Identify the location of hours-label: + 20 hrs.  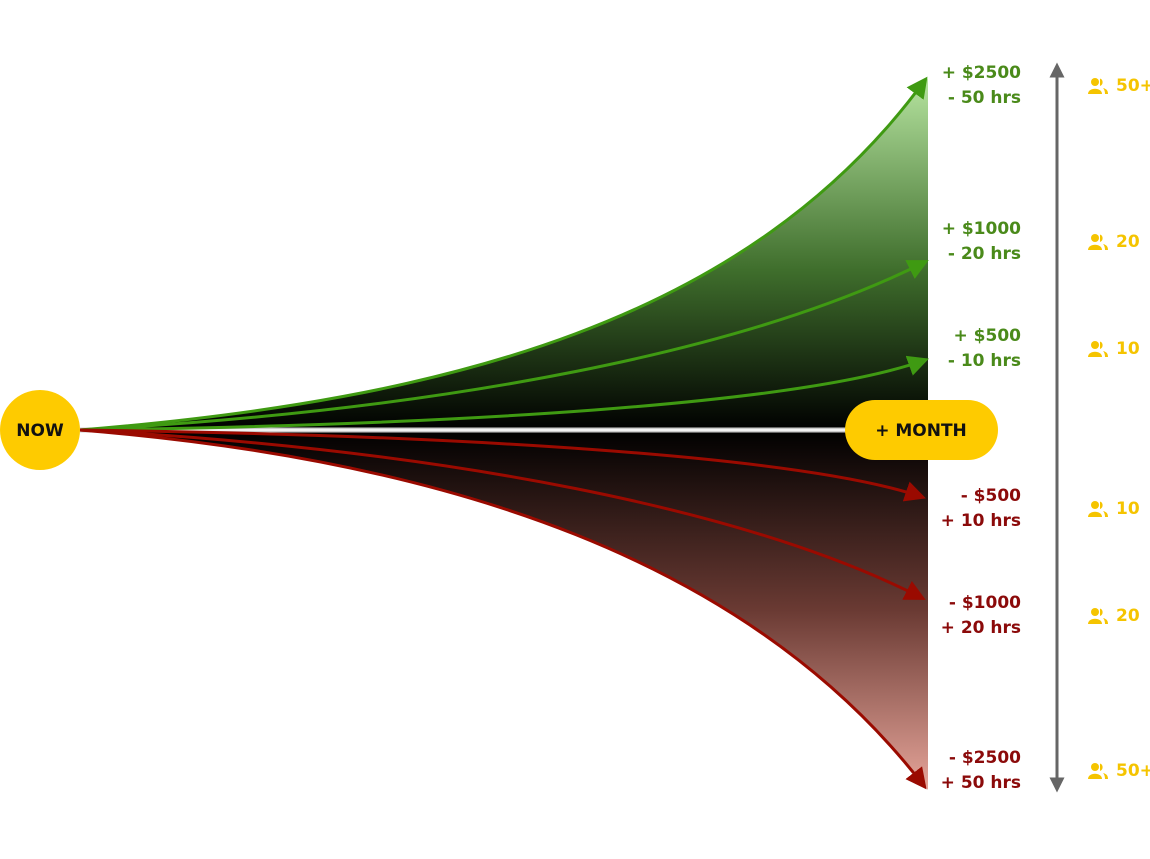
(981, 628).